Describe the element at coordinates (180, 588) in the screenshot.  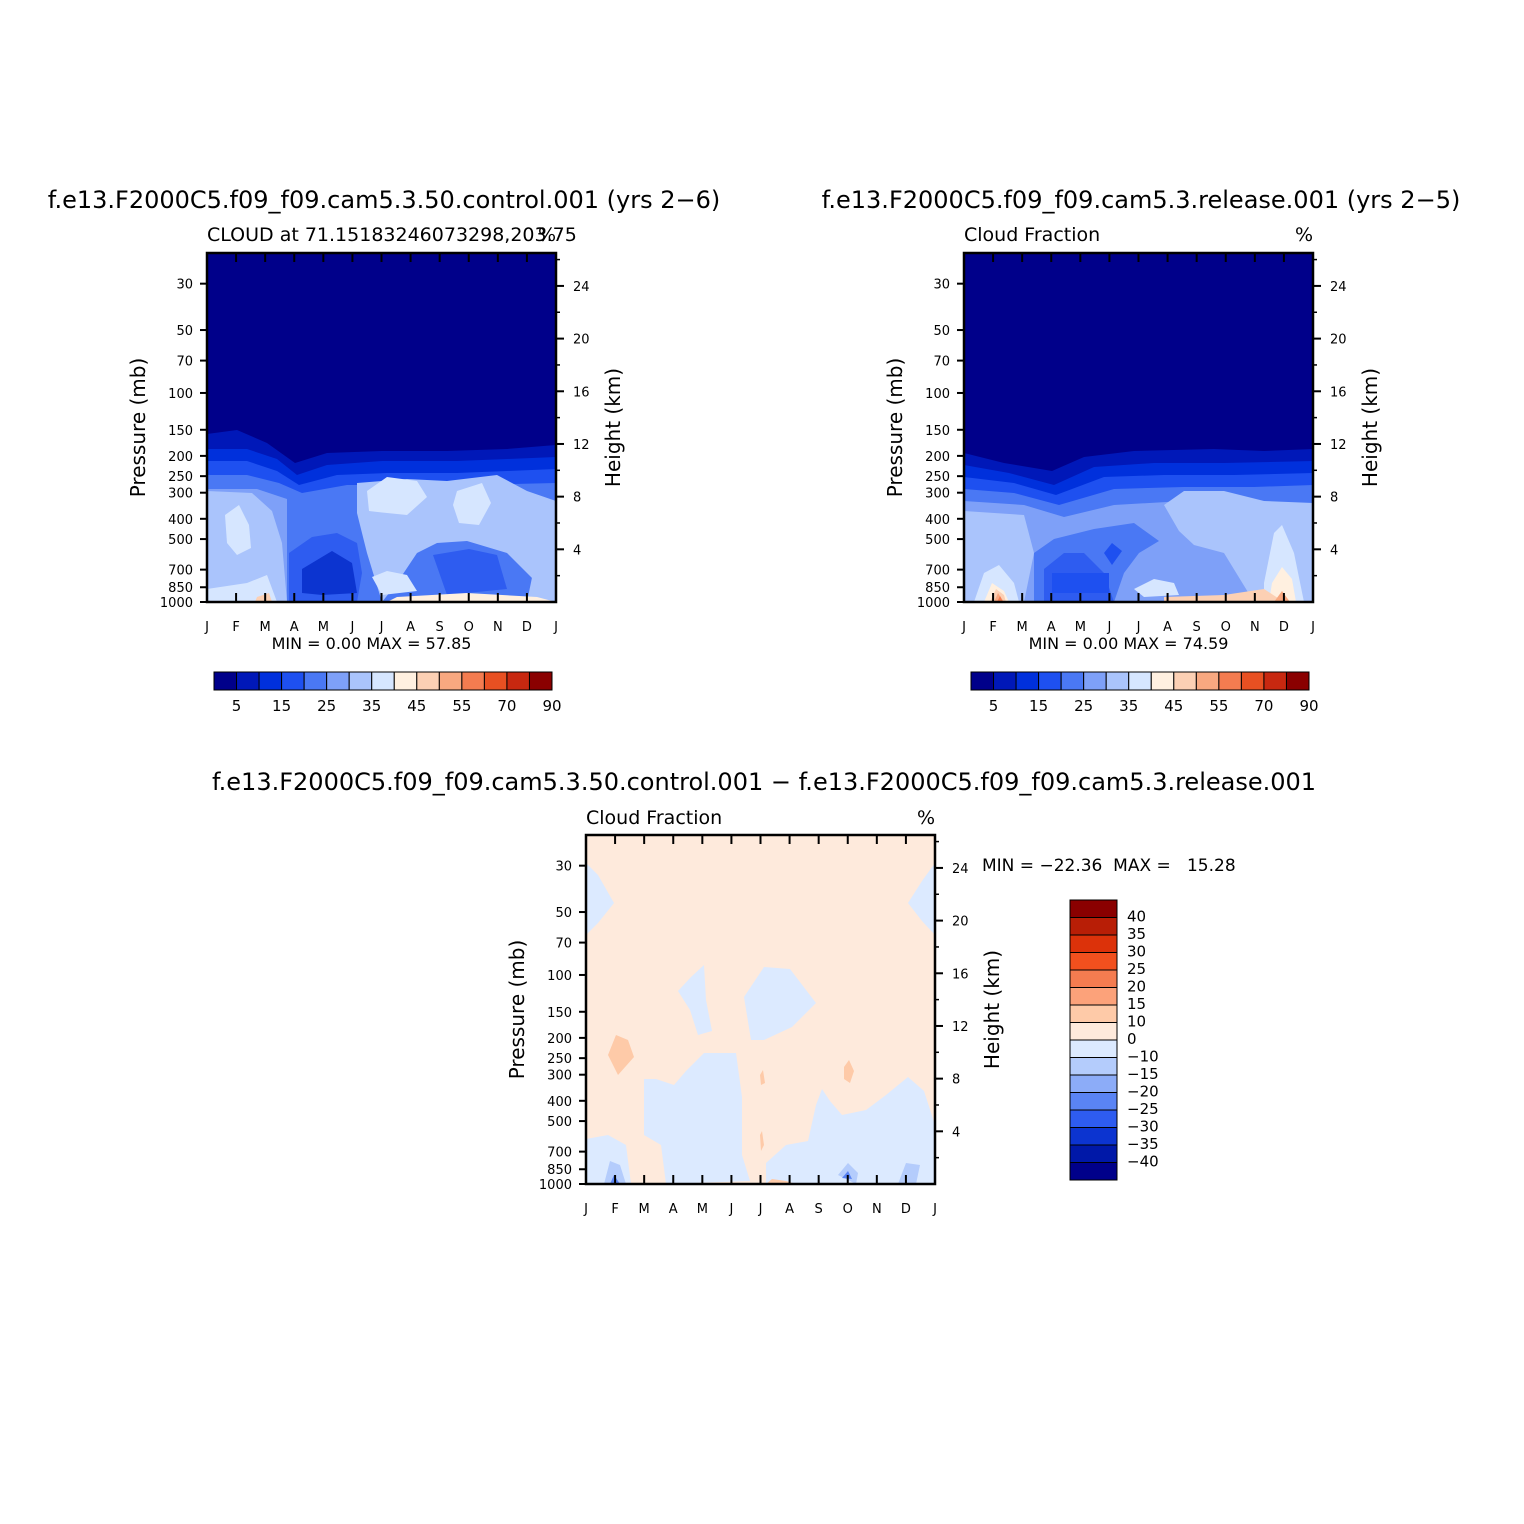
I see `y-tick-label: 850` at that location.